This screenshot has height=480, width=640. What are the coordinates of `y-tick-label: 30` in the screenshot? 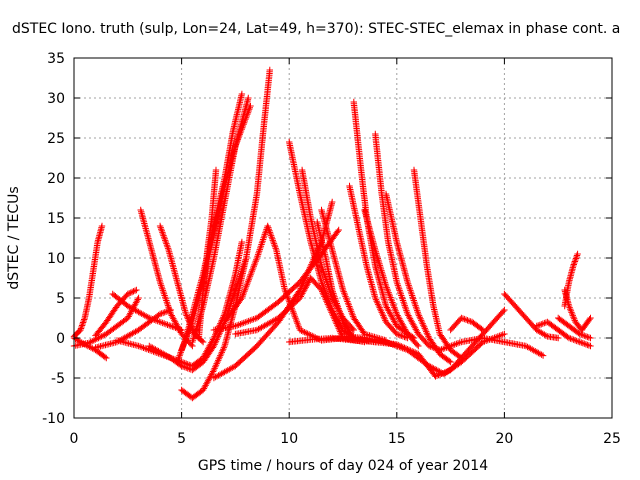 It's located at (56, 99).